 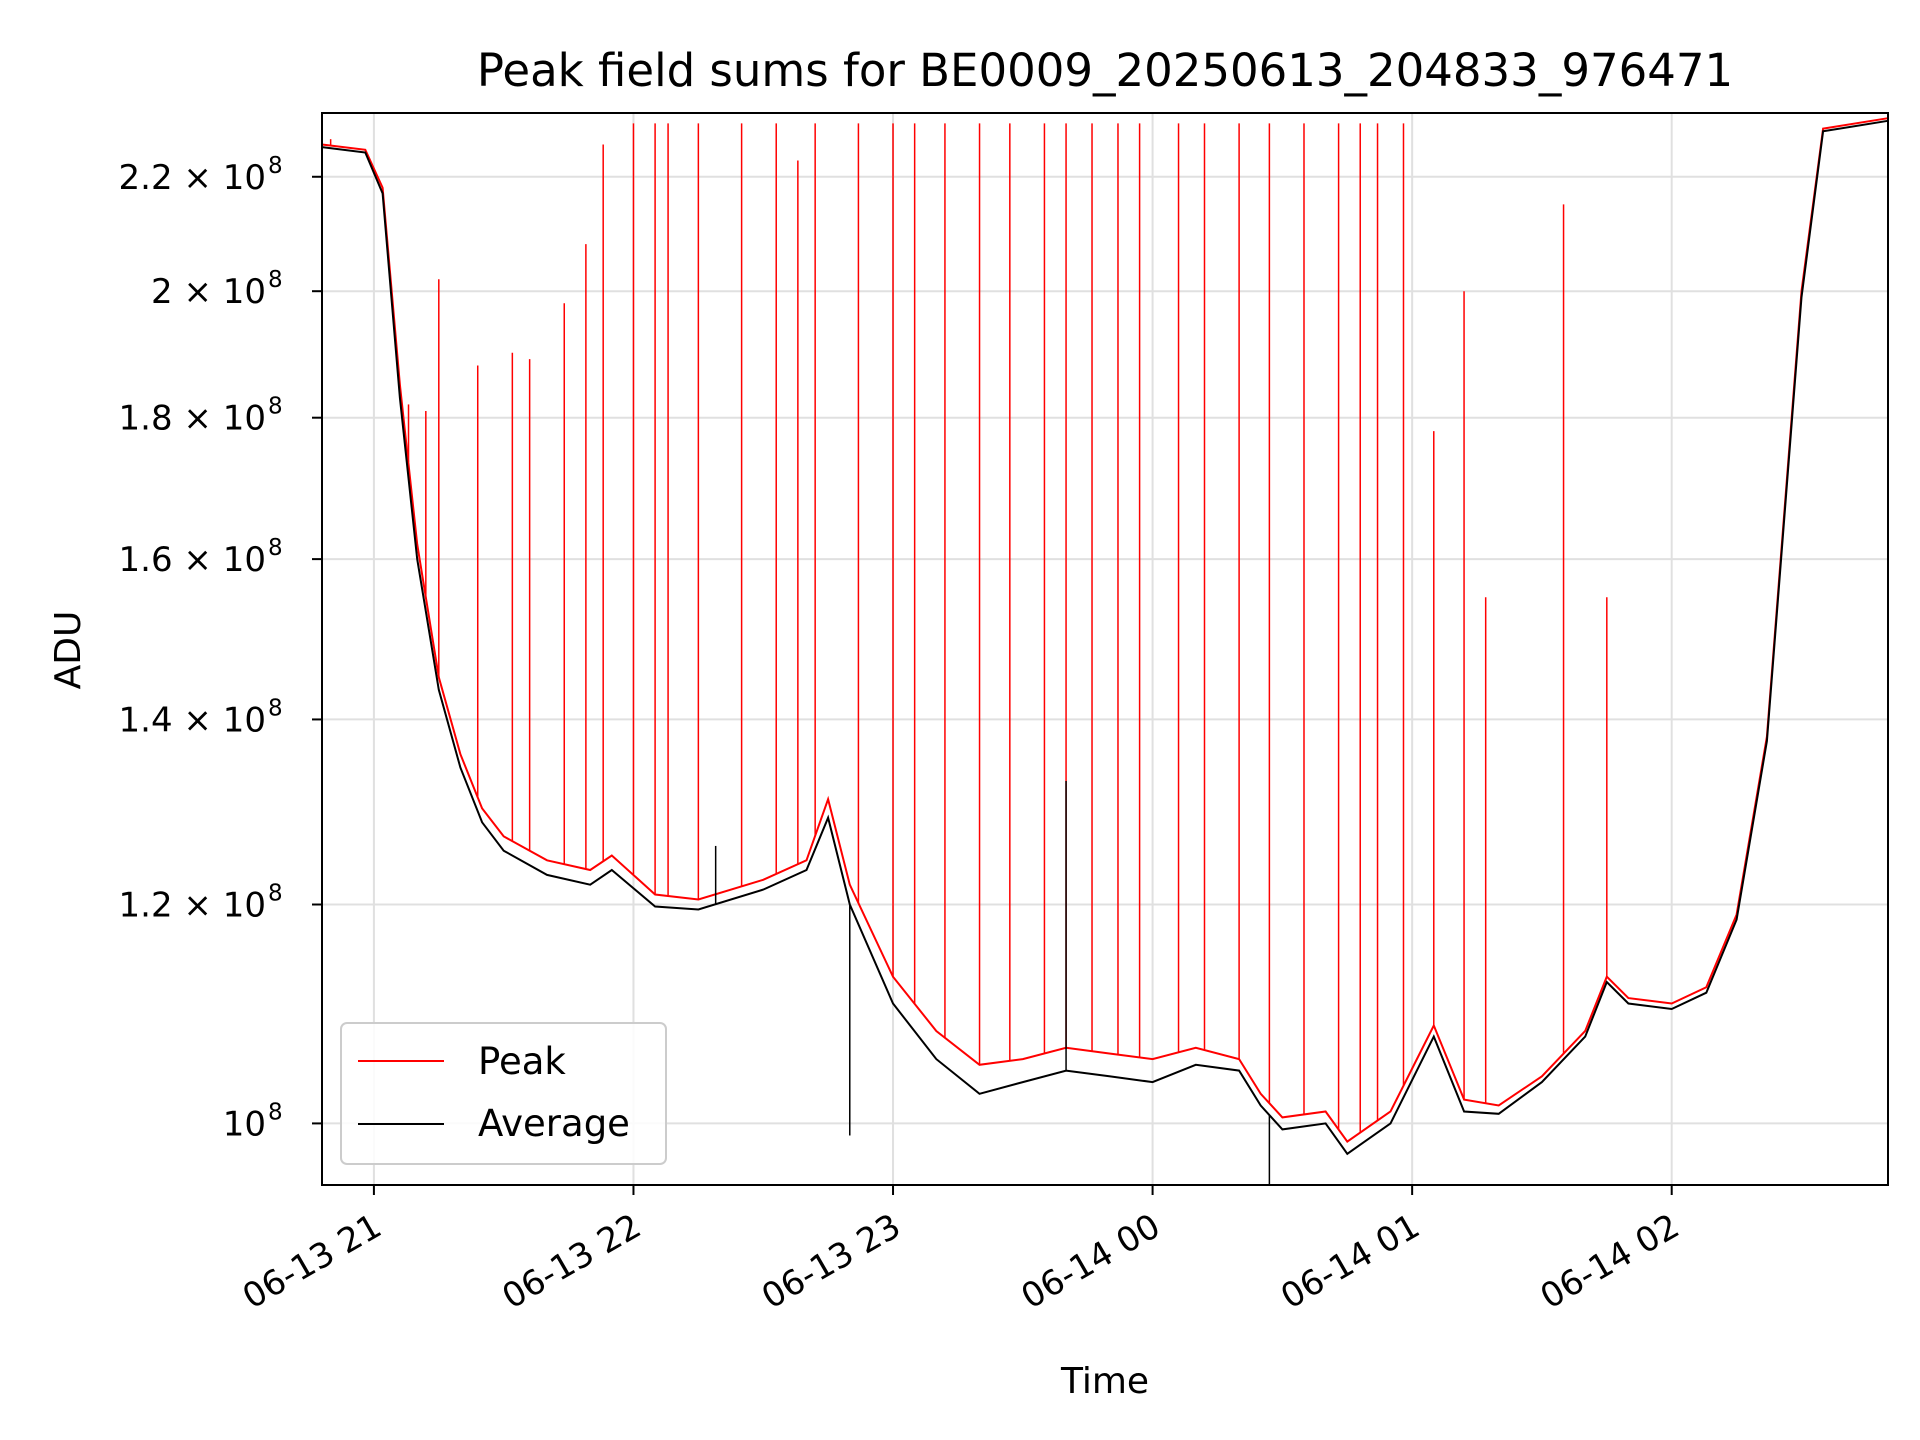 What do you see at coordinates (192, 419) in the screenshot?
I see `y-tick-label: 1.8 × 10` at bounding box center [192, 419].